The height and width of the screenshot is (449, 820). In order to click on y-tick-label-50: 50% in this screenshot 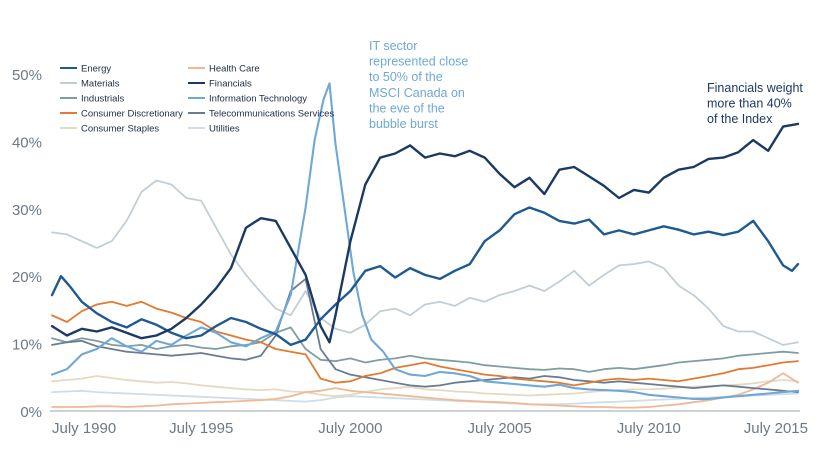, I will do `click(27, 75)`.